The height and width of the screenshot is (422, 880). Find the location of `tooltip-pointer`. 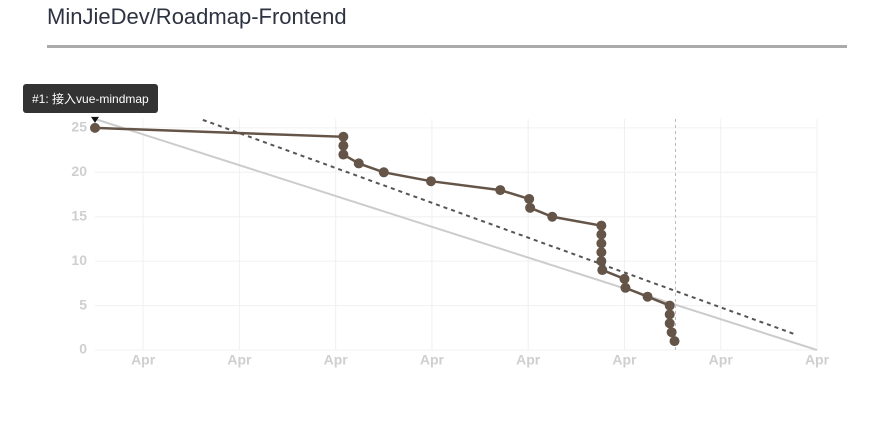

tooltip-pointer is located at coordinates (95, 119).